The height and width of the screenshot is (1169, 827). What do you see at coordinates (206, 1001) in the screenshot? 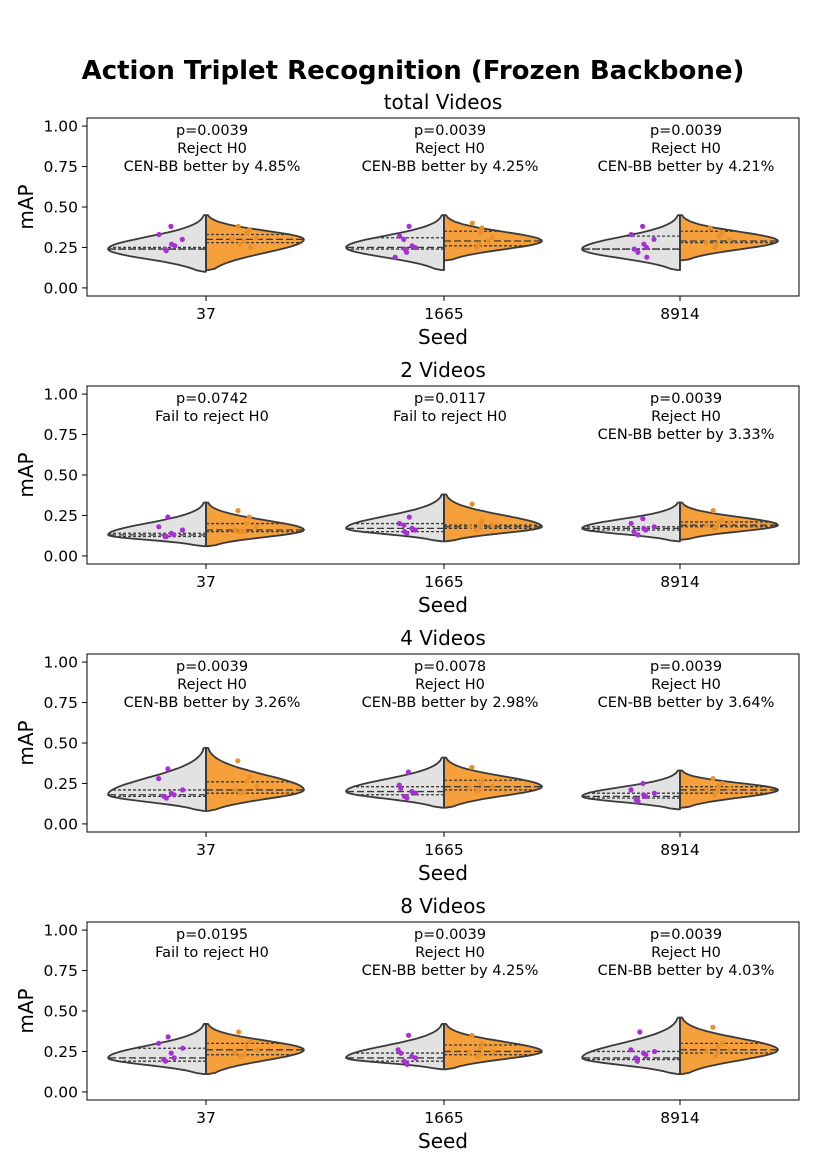
I see `violin-group-seed-37: p=0.0195 Fail to reject H0` at bounding box center [206, 1001].